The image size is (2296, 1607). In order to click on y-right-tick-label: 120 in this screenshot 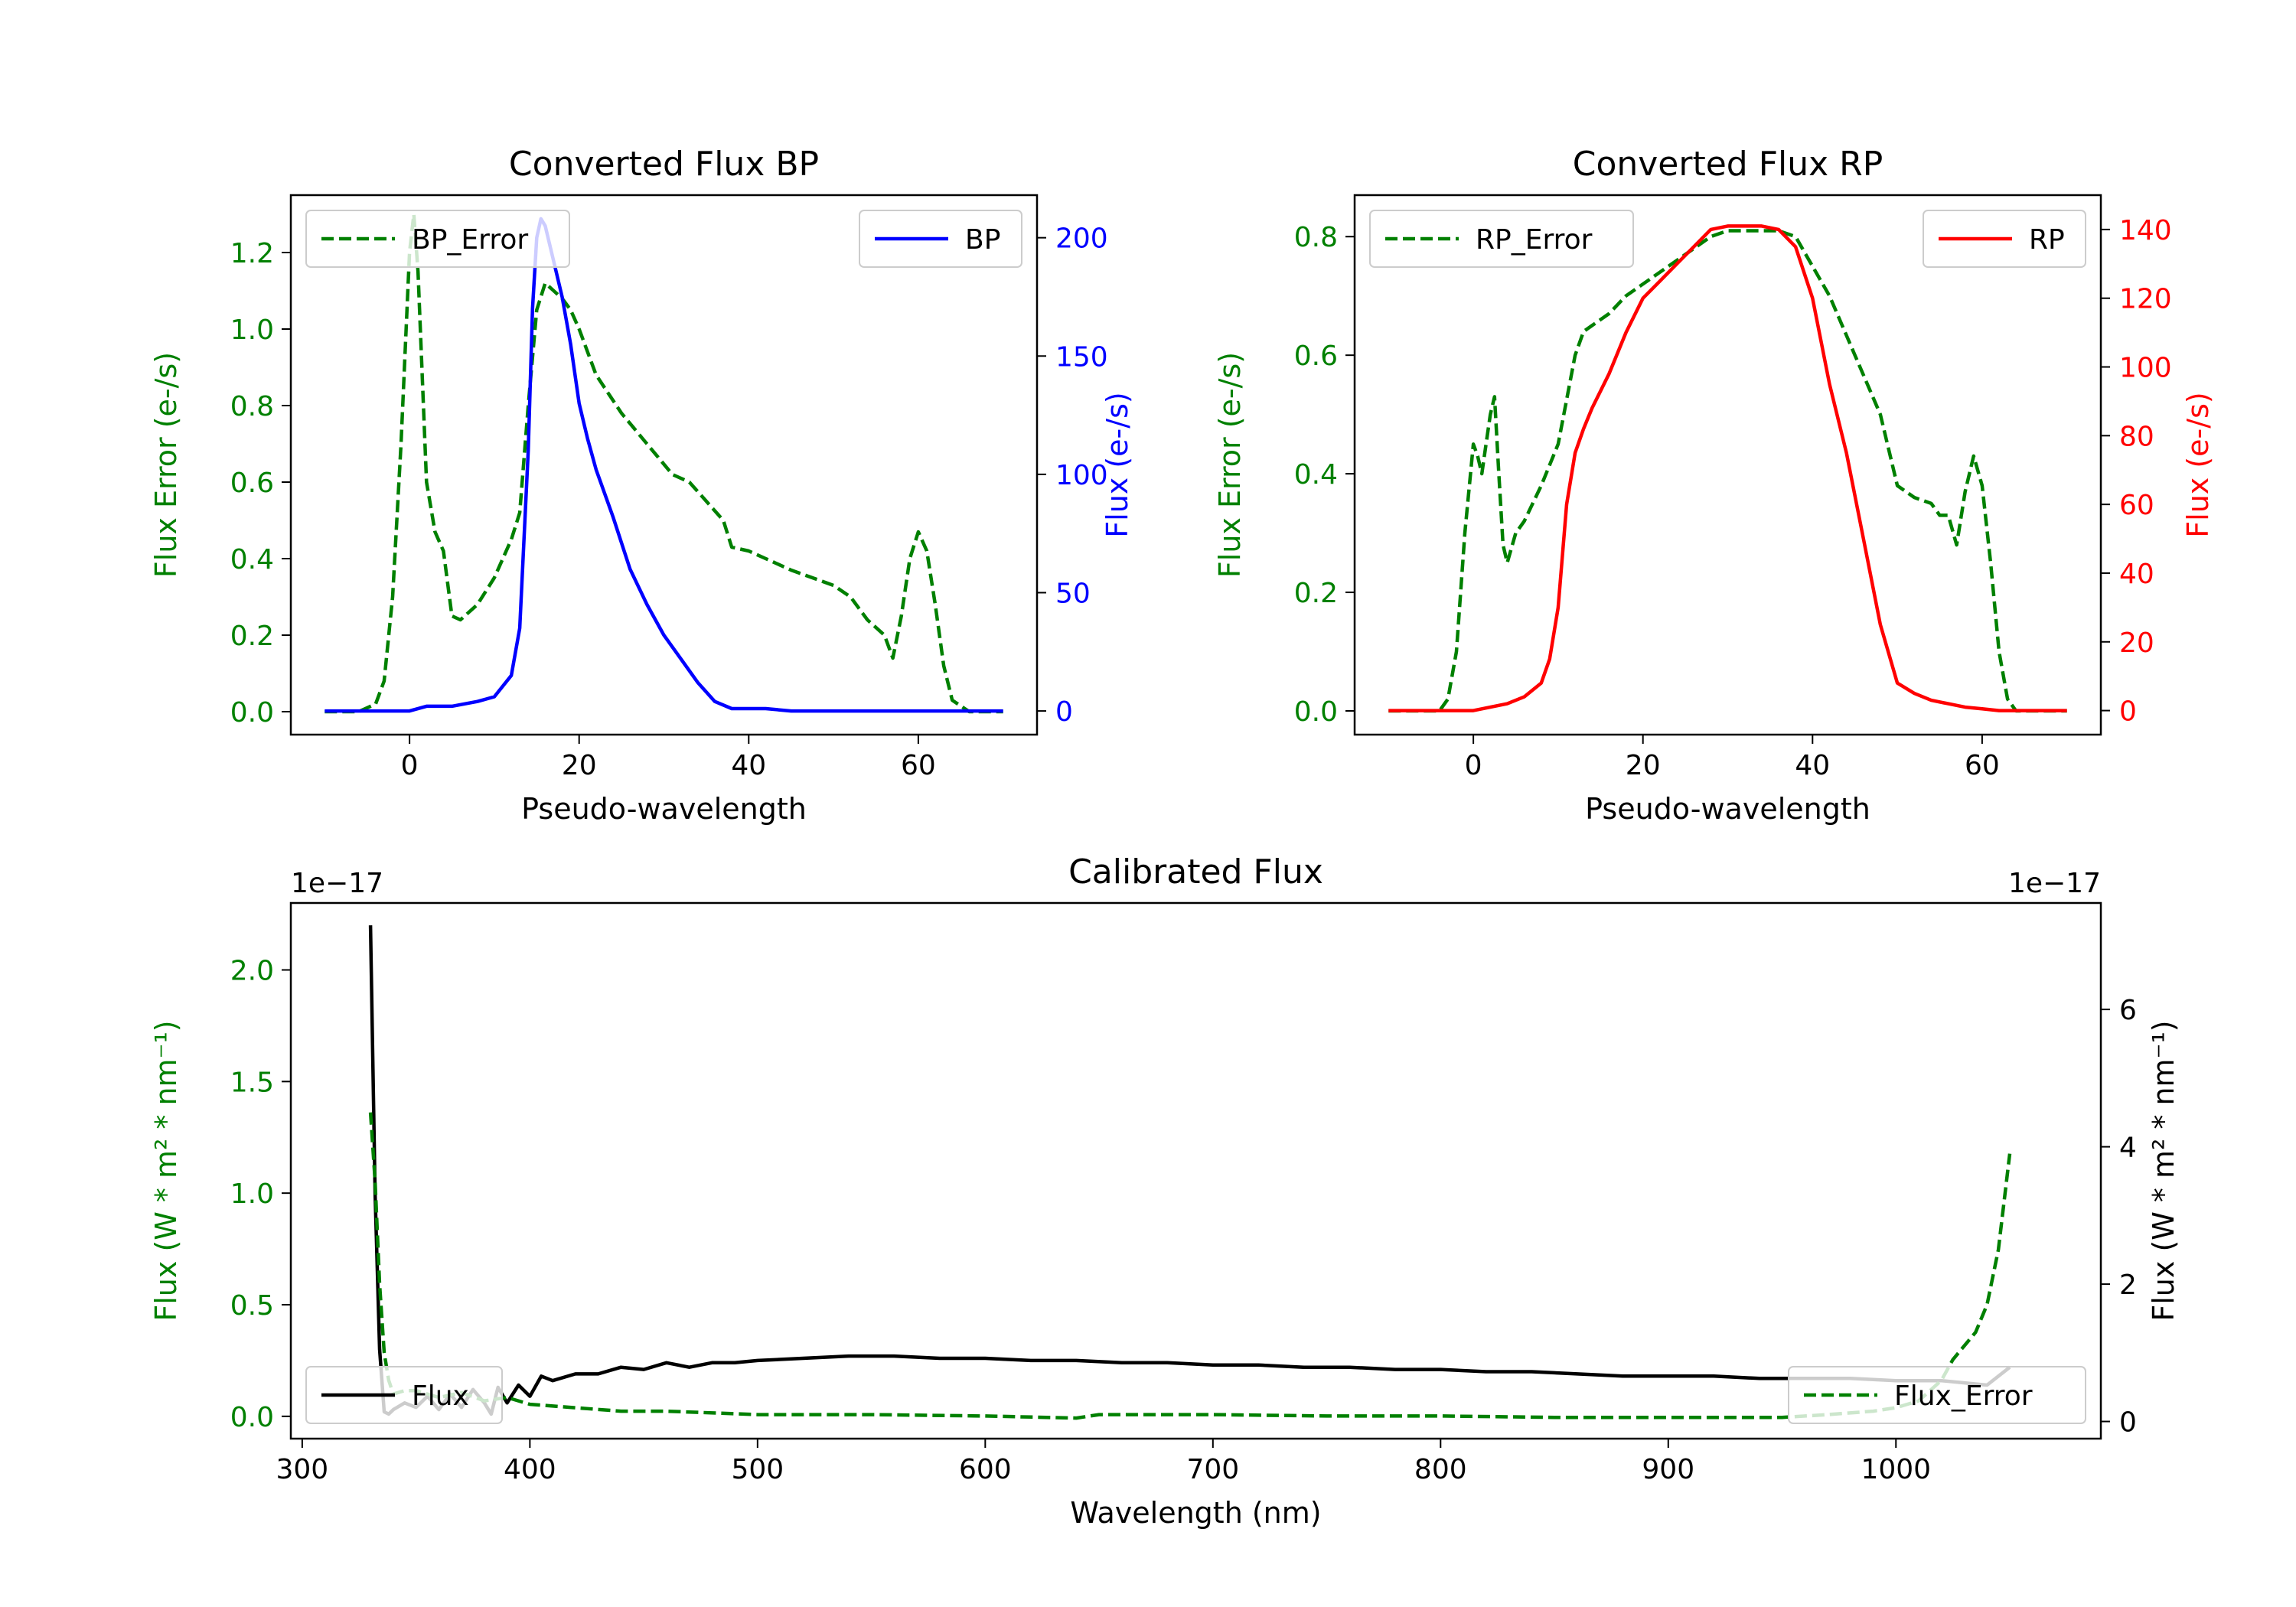, I will do `click(2145, 299)`.